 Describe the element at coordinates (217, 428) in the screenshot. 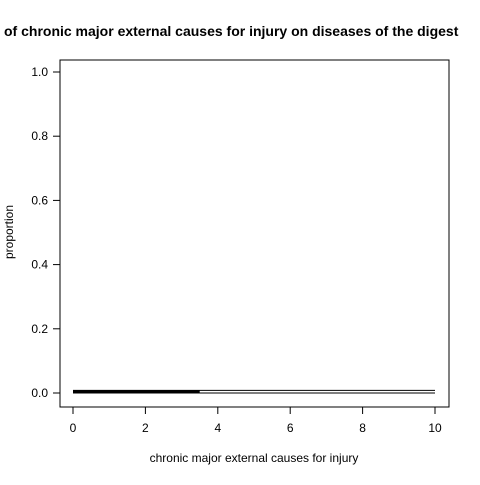

I see `x-tick-label: 4` at that location.